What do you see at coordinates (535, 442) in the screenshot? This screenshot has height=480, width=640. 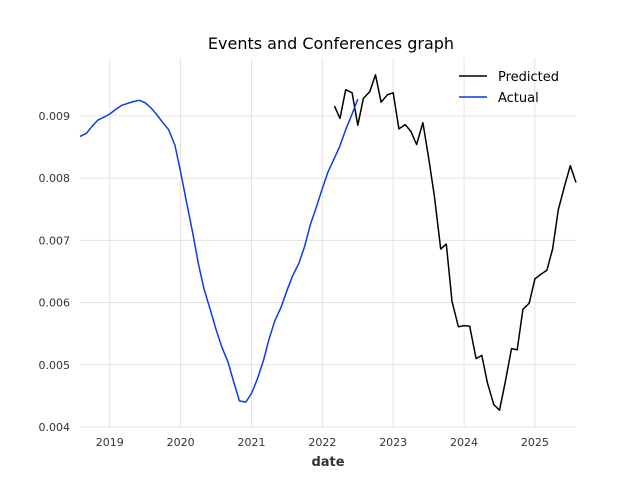 I see `x-tick-label: 2025` at bounding box center [535, 442].